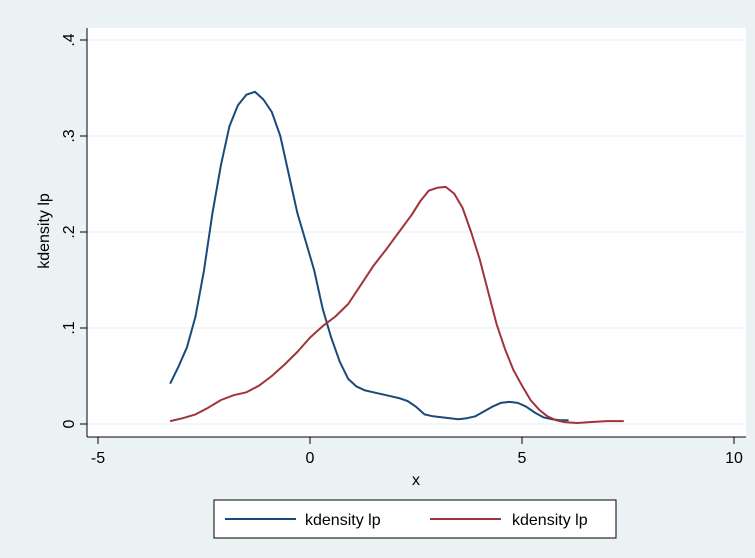 This screenshot has width=755, height=558. I want to click on y-axis-label: kdensity lp, so click(44, 231).